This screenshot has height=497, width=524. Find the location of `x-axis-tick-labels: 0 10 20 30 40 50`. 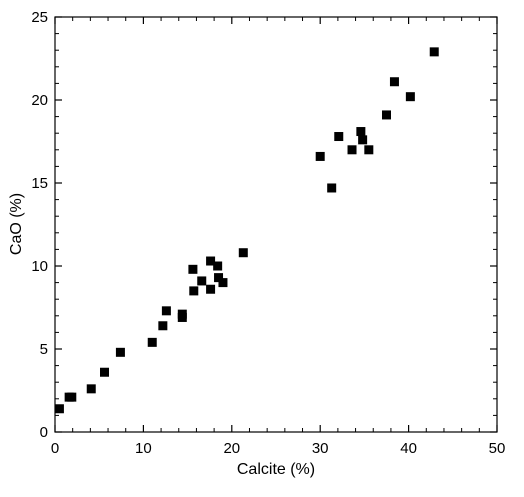

x-axis-tick-labels: 0 10 20 30 40 50 is located at coordinates (278, 448).